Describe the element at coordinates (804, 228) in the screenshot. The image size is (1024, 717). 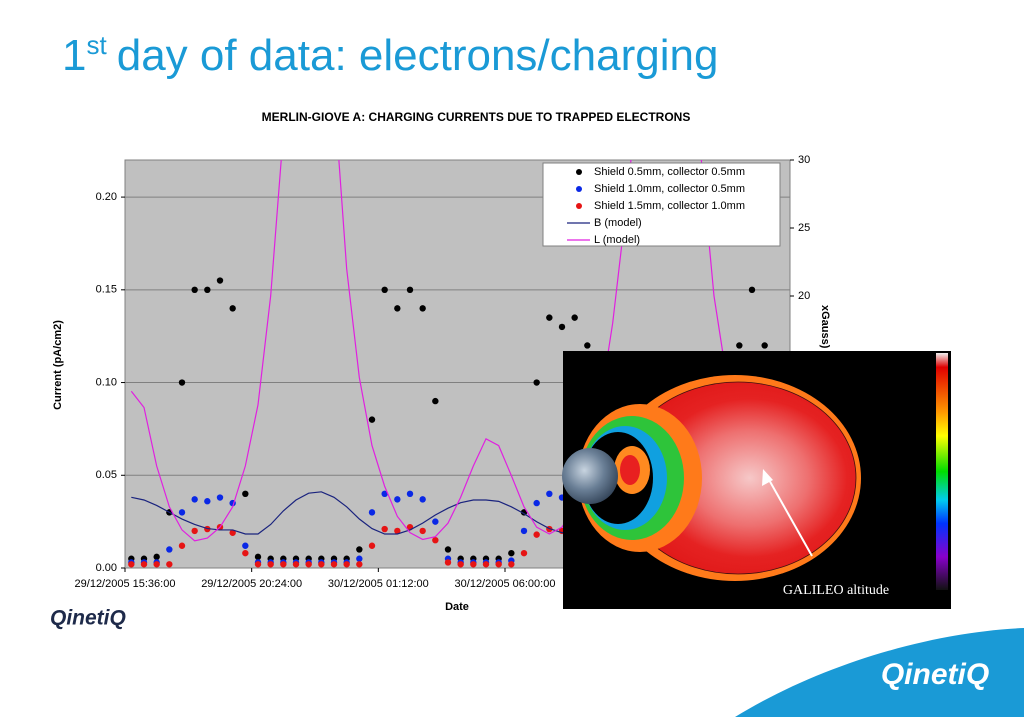
I see `y2-tick-label: 25` at that location.